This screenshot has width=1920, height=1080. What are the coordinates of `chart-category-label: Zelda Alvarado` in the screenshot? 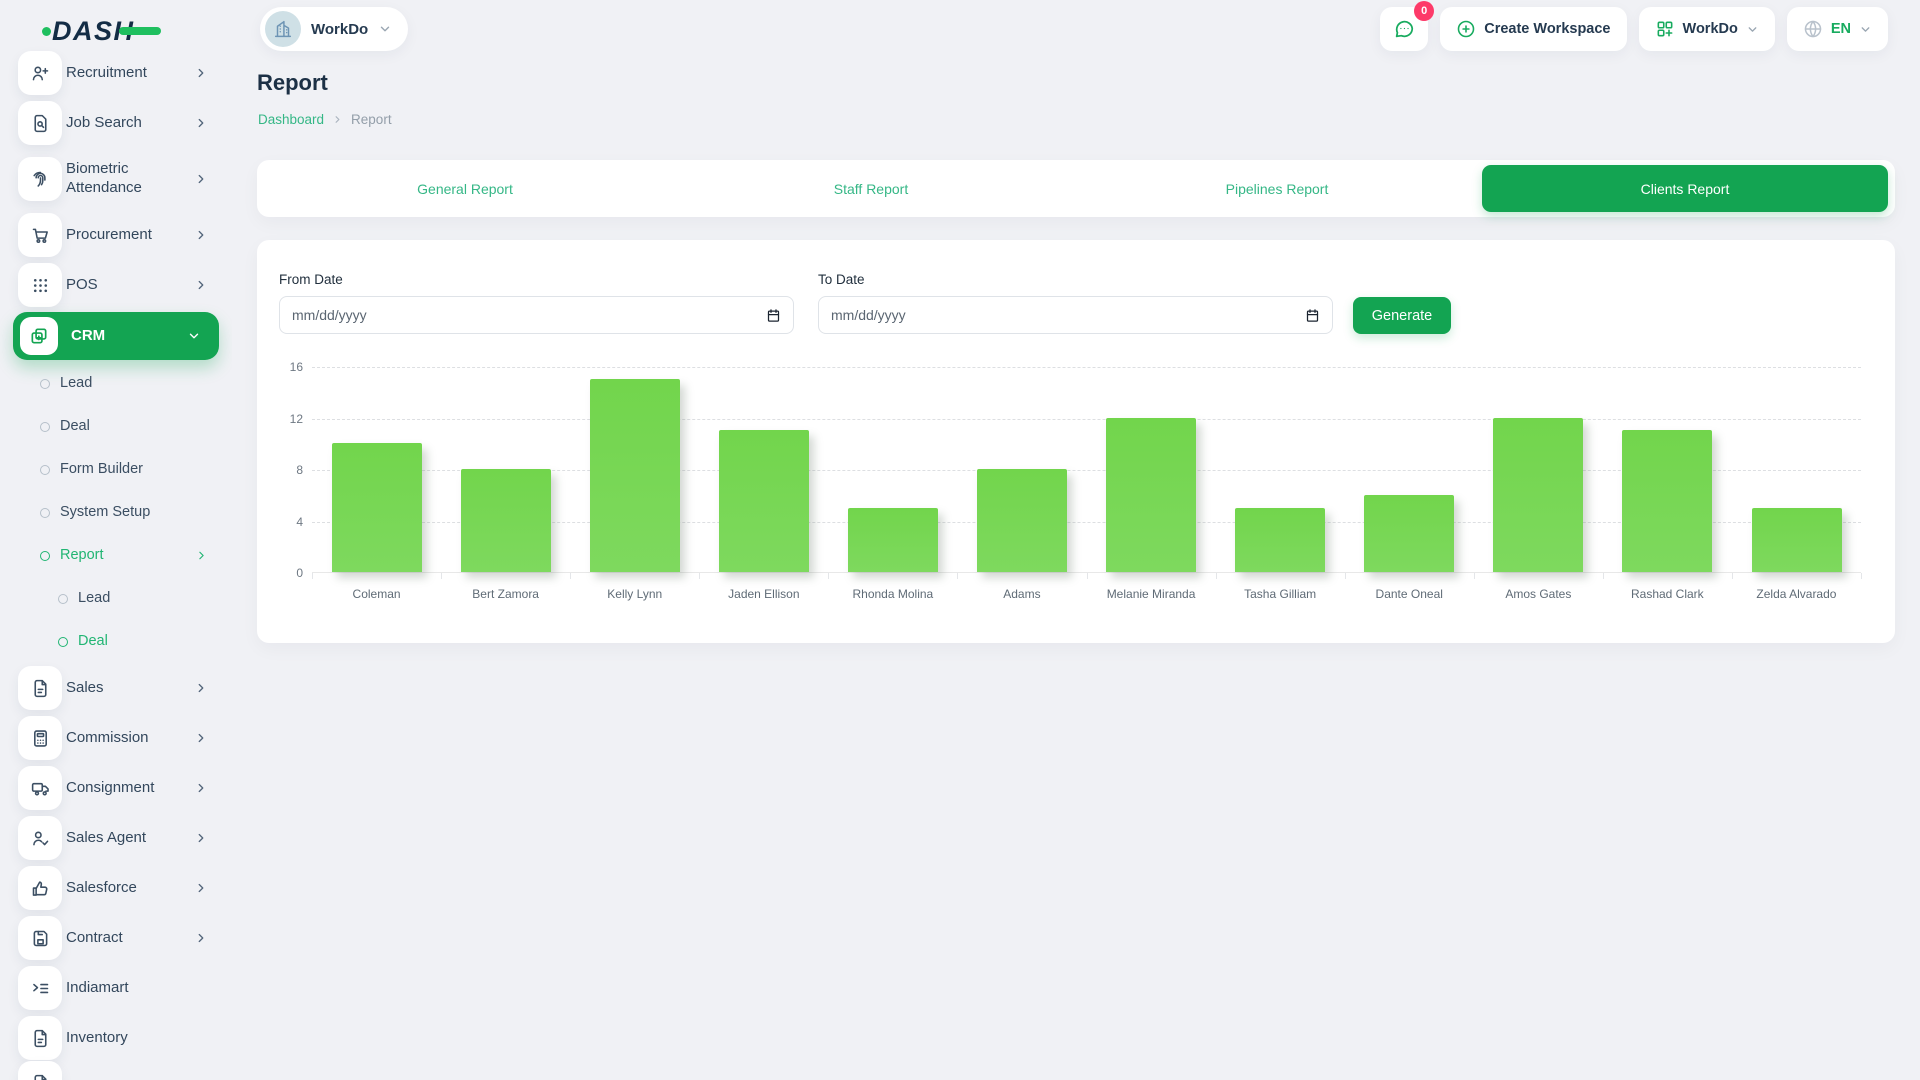 It's located at (1796, 594).